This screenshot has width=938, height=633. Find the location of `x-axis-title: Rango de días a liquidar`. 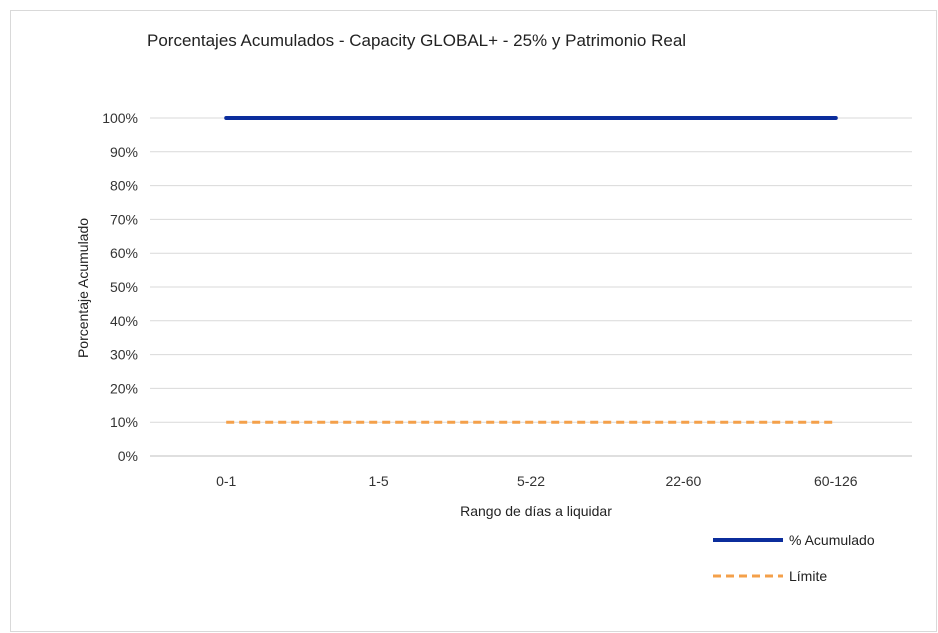

x-axis-title: Rango de días a liquidar is located at coordinates (536, 511).